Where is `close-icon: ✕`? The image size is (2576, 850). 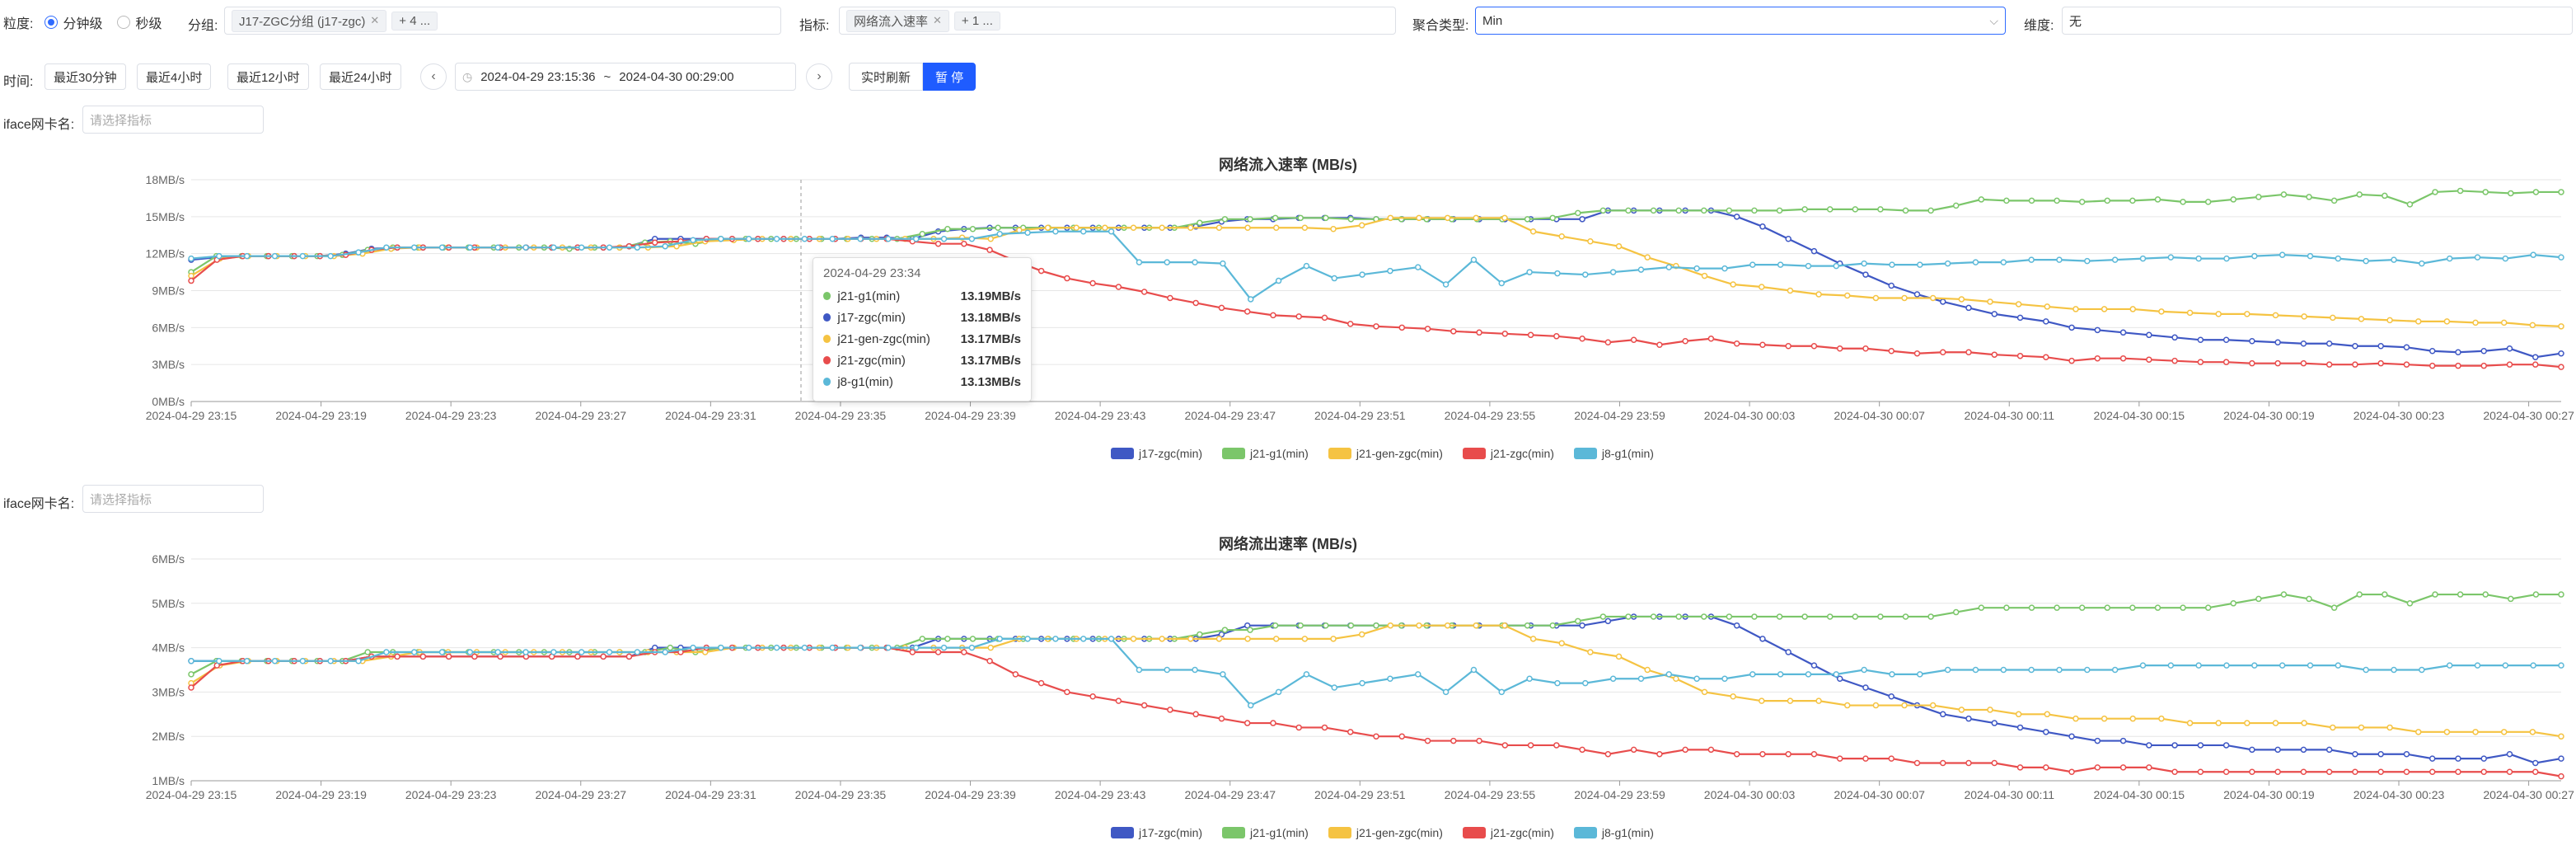
close-icon: ✕ is located at coordinates (937, 20).